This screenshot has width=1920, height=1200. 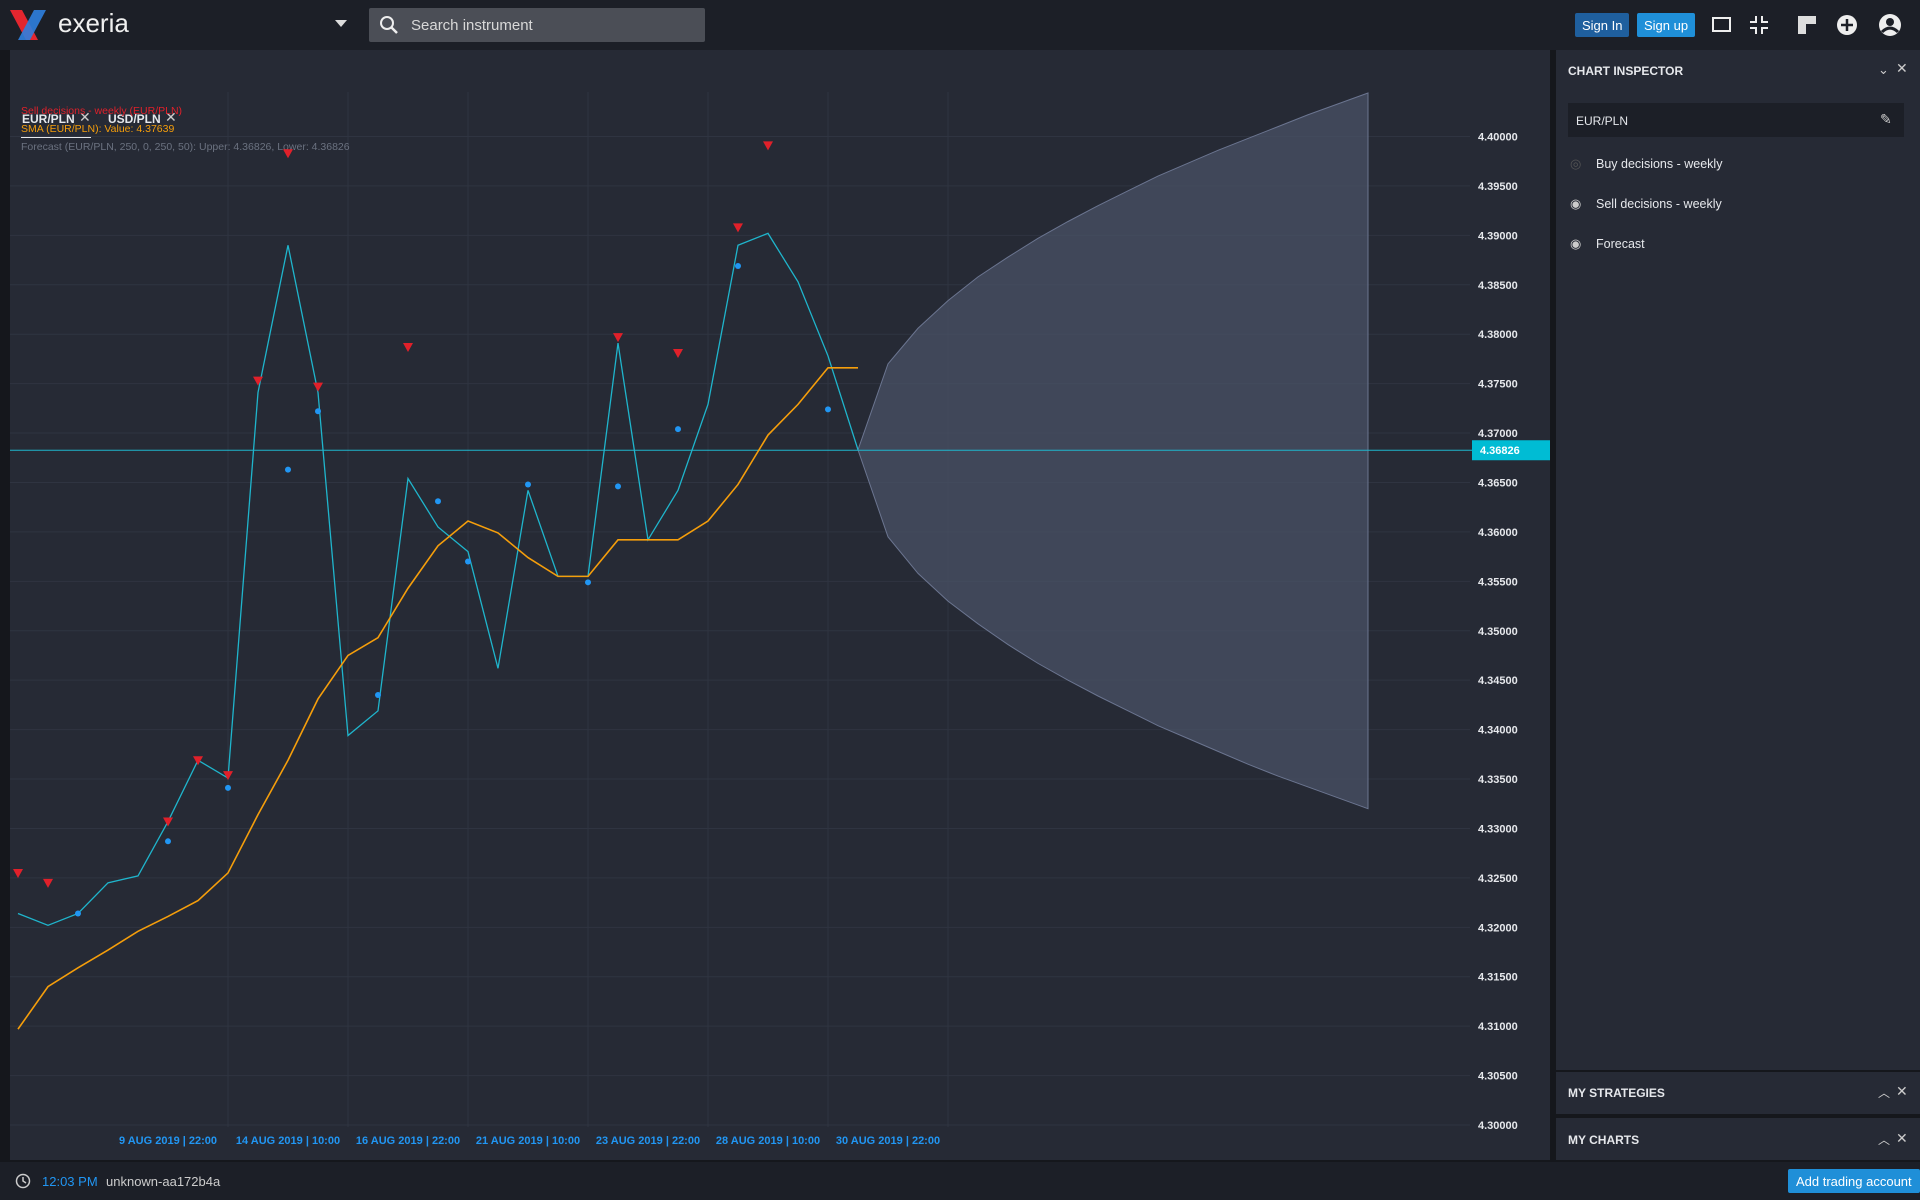 What do you see at coordinates (528, 1141) in the screenshot?
I see `x-tick-label: 21 AUG 2019 | 10:00` at bounding box center [528, 1141].